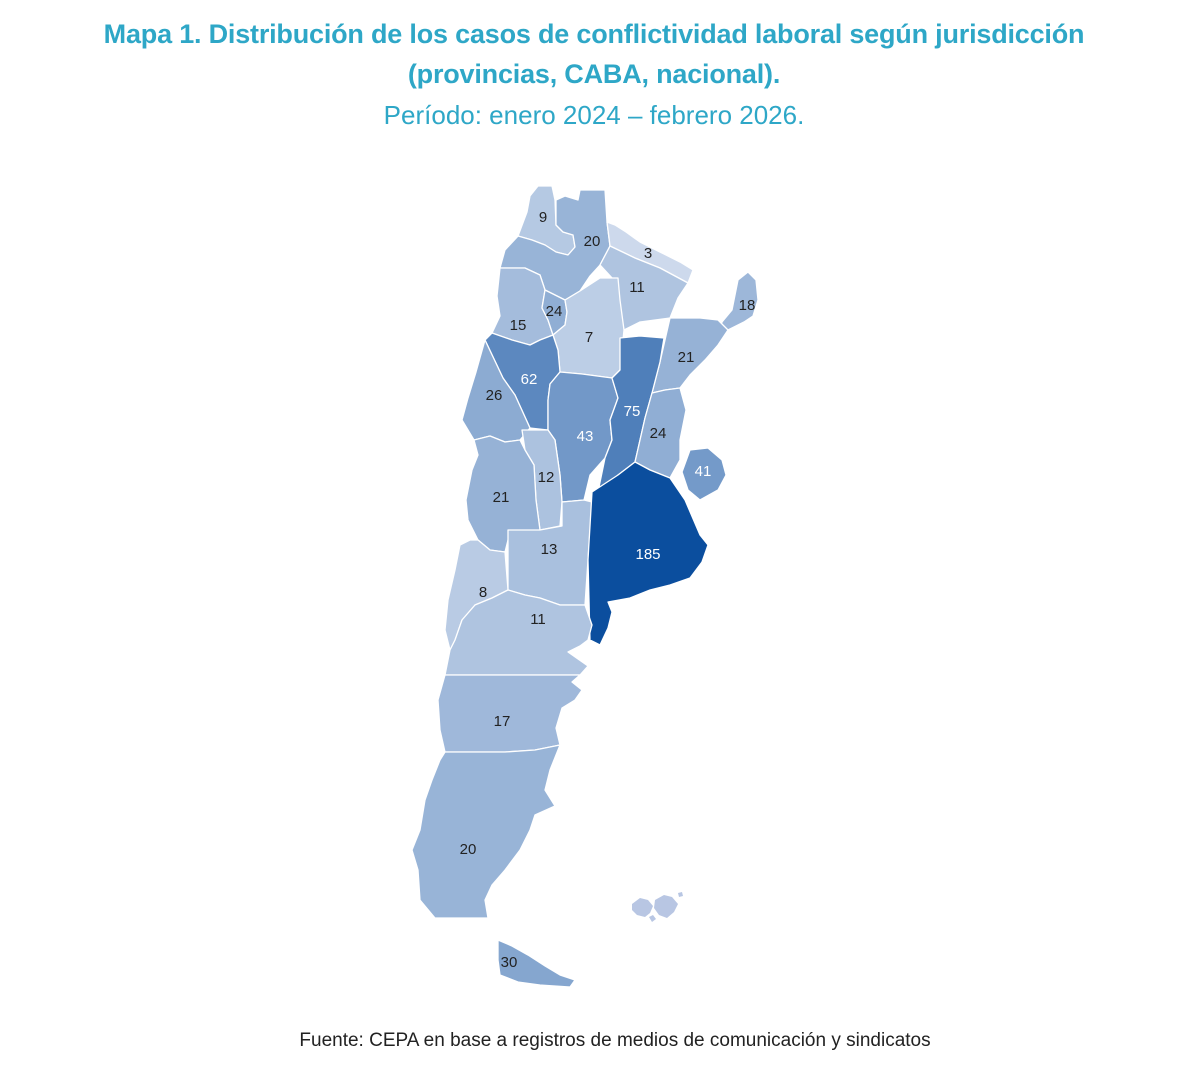  I want to click on region-buenos-aires, so click(648, 553).